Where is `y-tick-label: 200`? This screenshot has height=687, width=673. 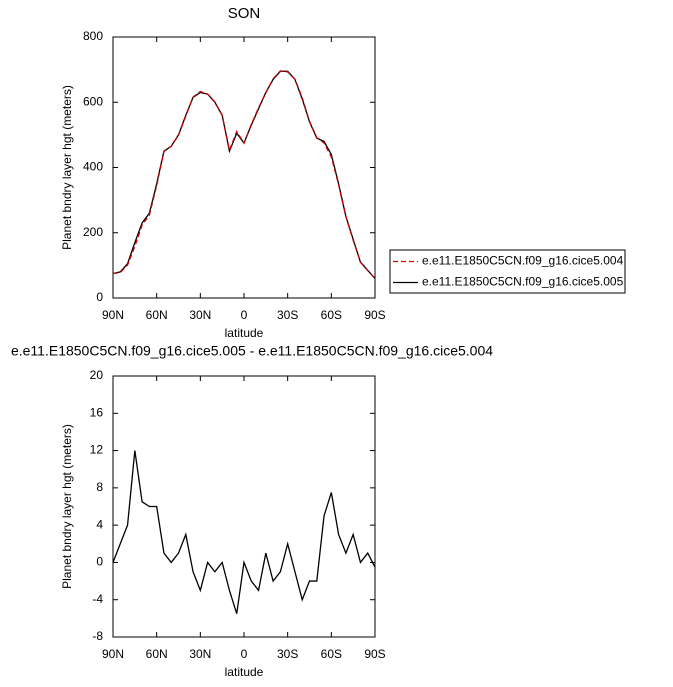 y-tick-label: 200 is located at coordinates (93, 232).